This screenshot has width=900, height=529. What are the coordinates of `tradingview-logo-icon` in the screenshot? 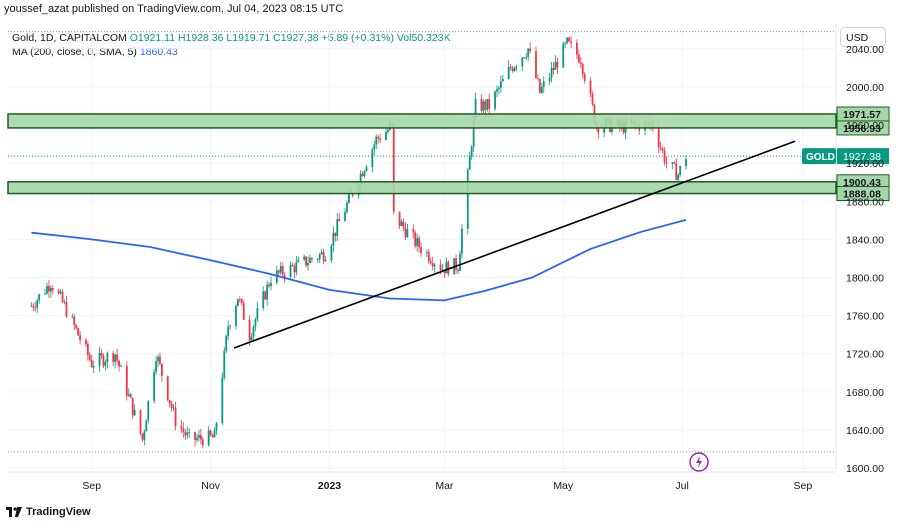 It's located at (14, 512).